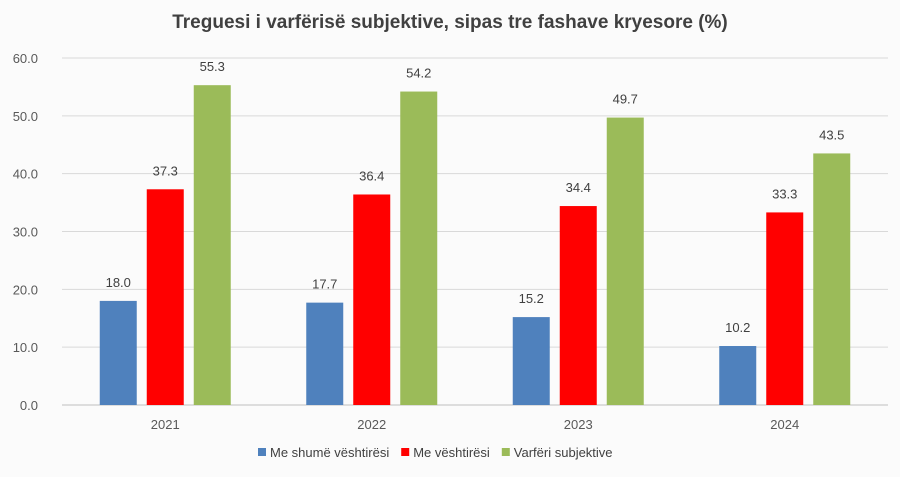 This screenshot has height=477, width=900. I want to click on y-tick-label: 20.0, so click(25, 289).